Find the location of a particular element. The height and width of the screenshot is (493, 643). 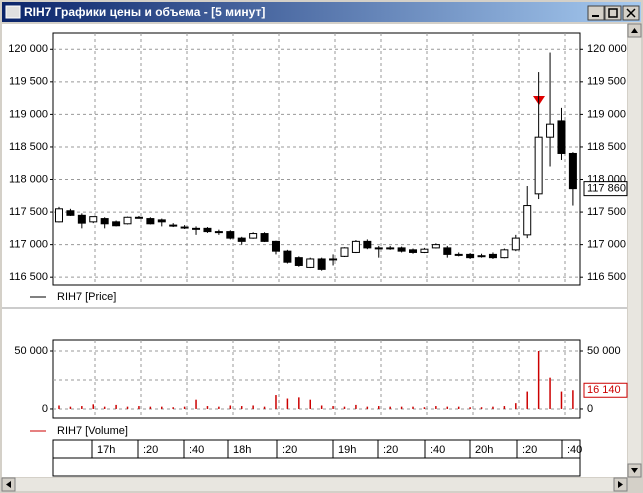

title-bar is located at coordinates (321, 12).